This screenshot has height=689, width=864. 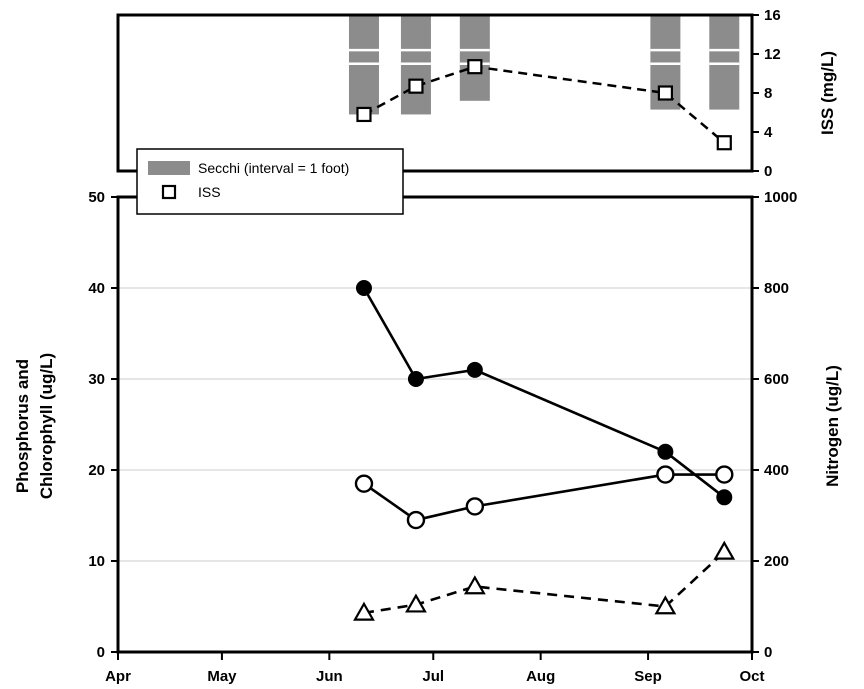 I want to click on left-tick-label: 20, so click(x=96, y=470).